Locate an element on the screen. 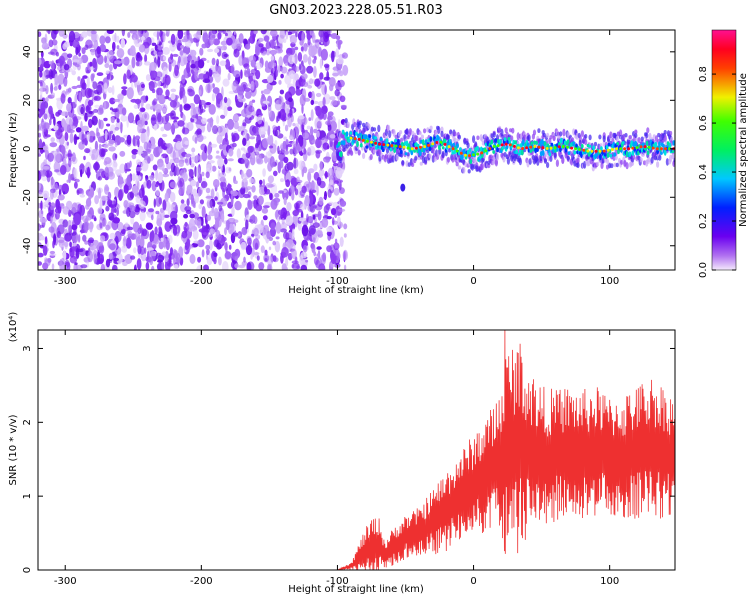 The width and height of the screenshot is (750, 604). colorbar-label: Normalized spectral amplitude is located at coordinates (743, 150).